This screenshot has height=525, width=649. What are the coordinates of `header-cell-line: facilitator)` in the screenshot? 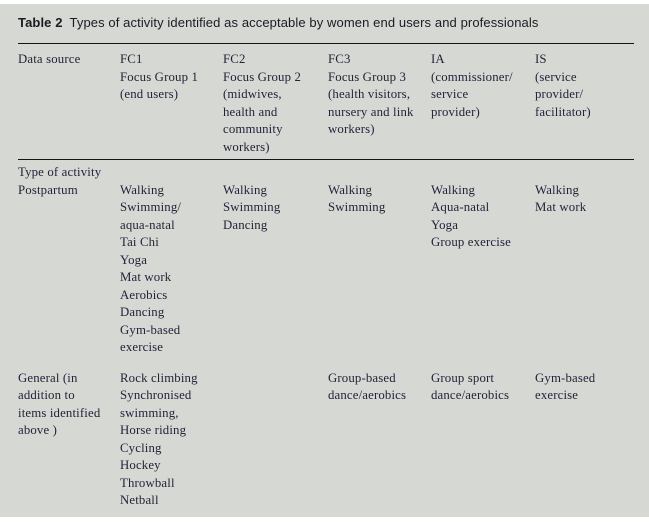 It's located at (563, 111).